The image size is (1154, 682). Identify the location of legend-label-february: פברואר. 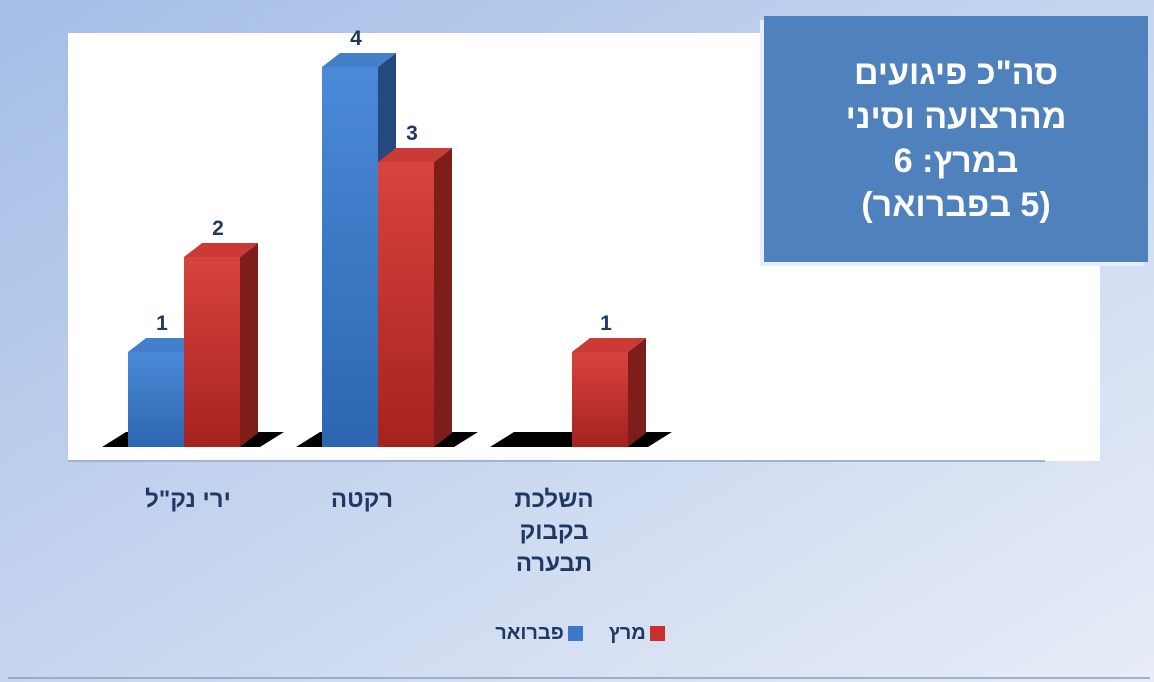
(529, 633).